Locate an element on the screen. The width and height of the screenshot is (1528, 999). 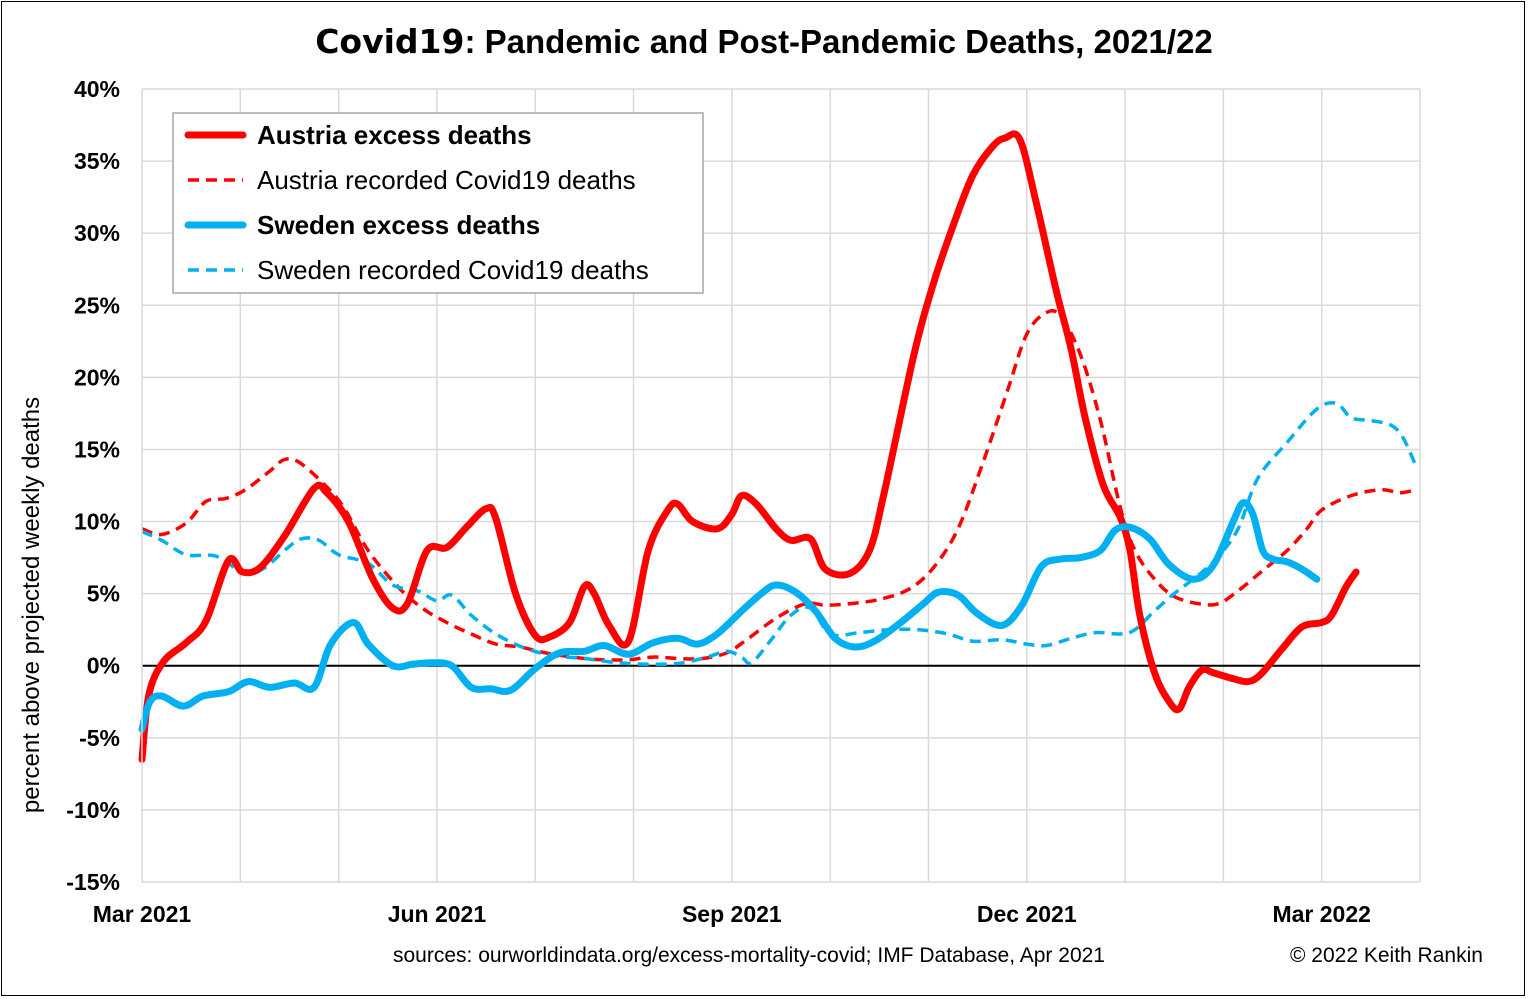
x-tick-label: Sep 2021 is located at coordinates (732, 914).